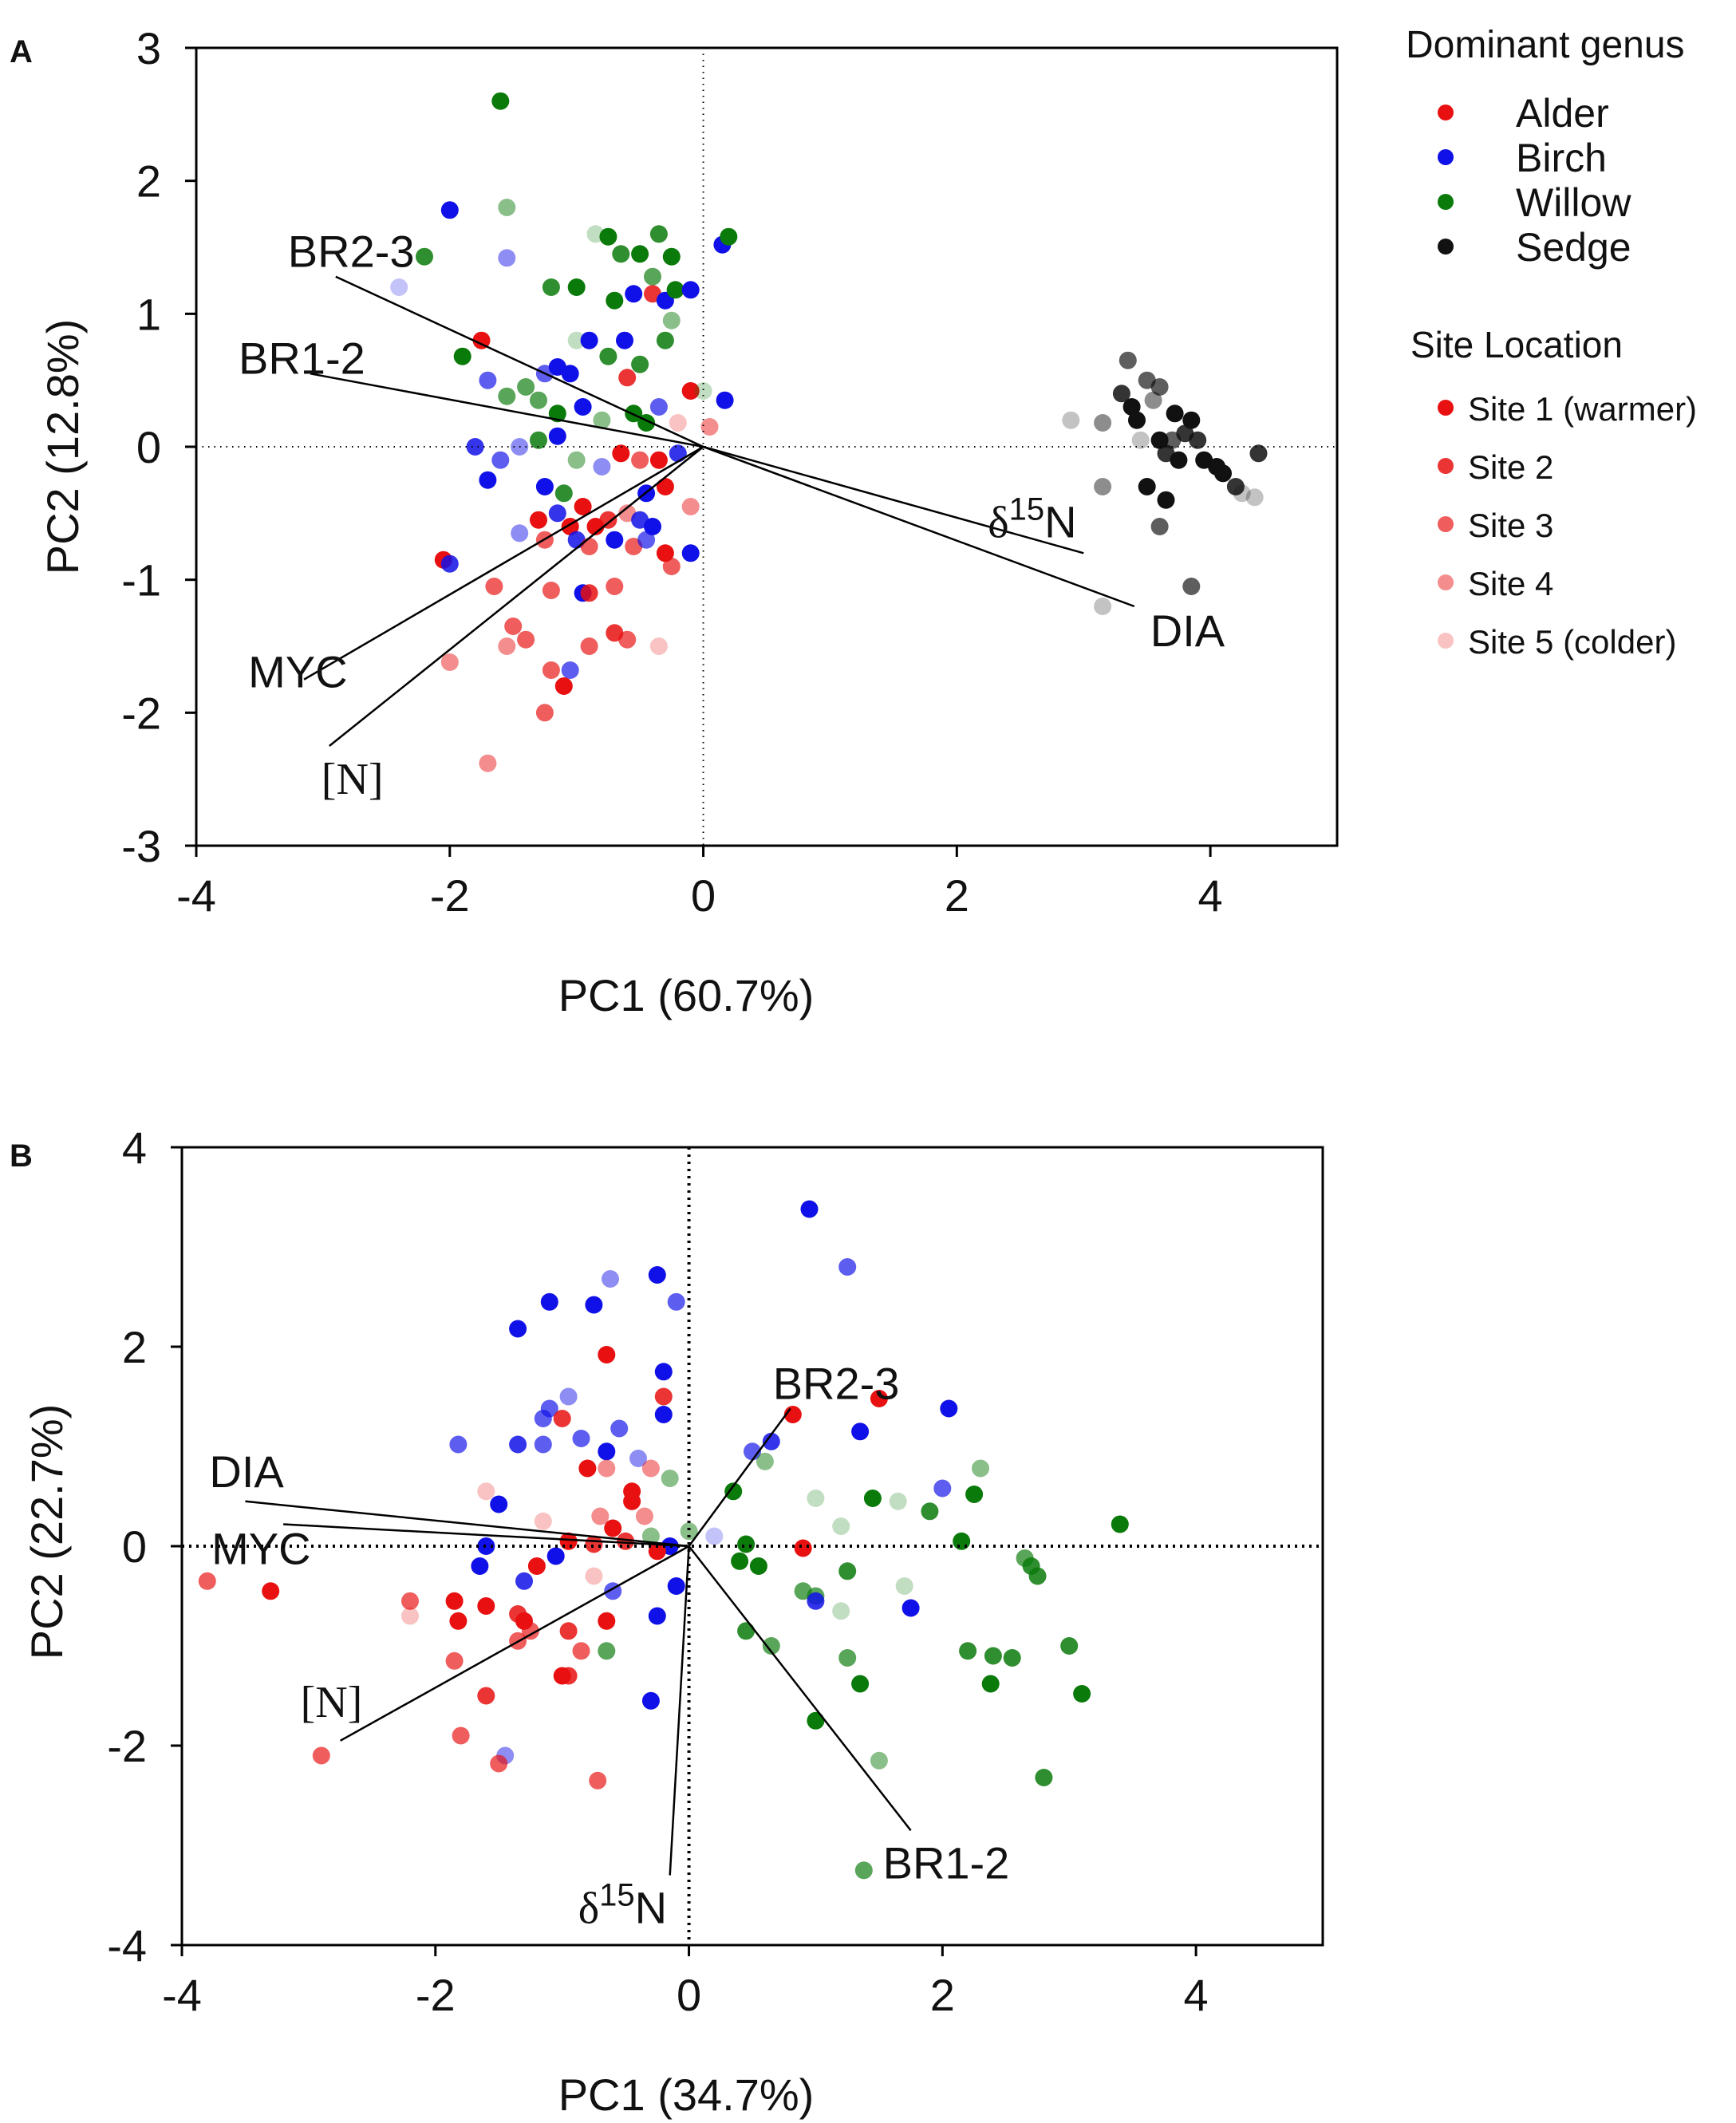  I want to click on loading-vector-BR23, so click(519, 361).